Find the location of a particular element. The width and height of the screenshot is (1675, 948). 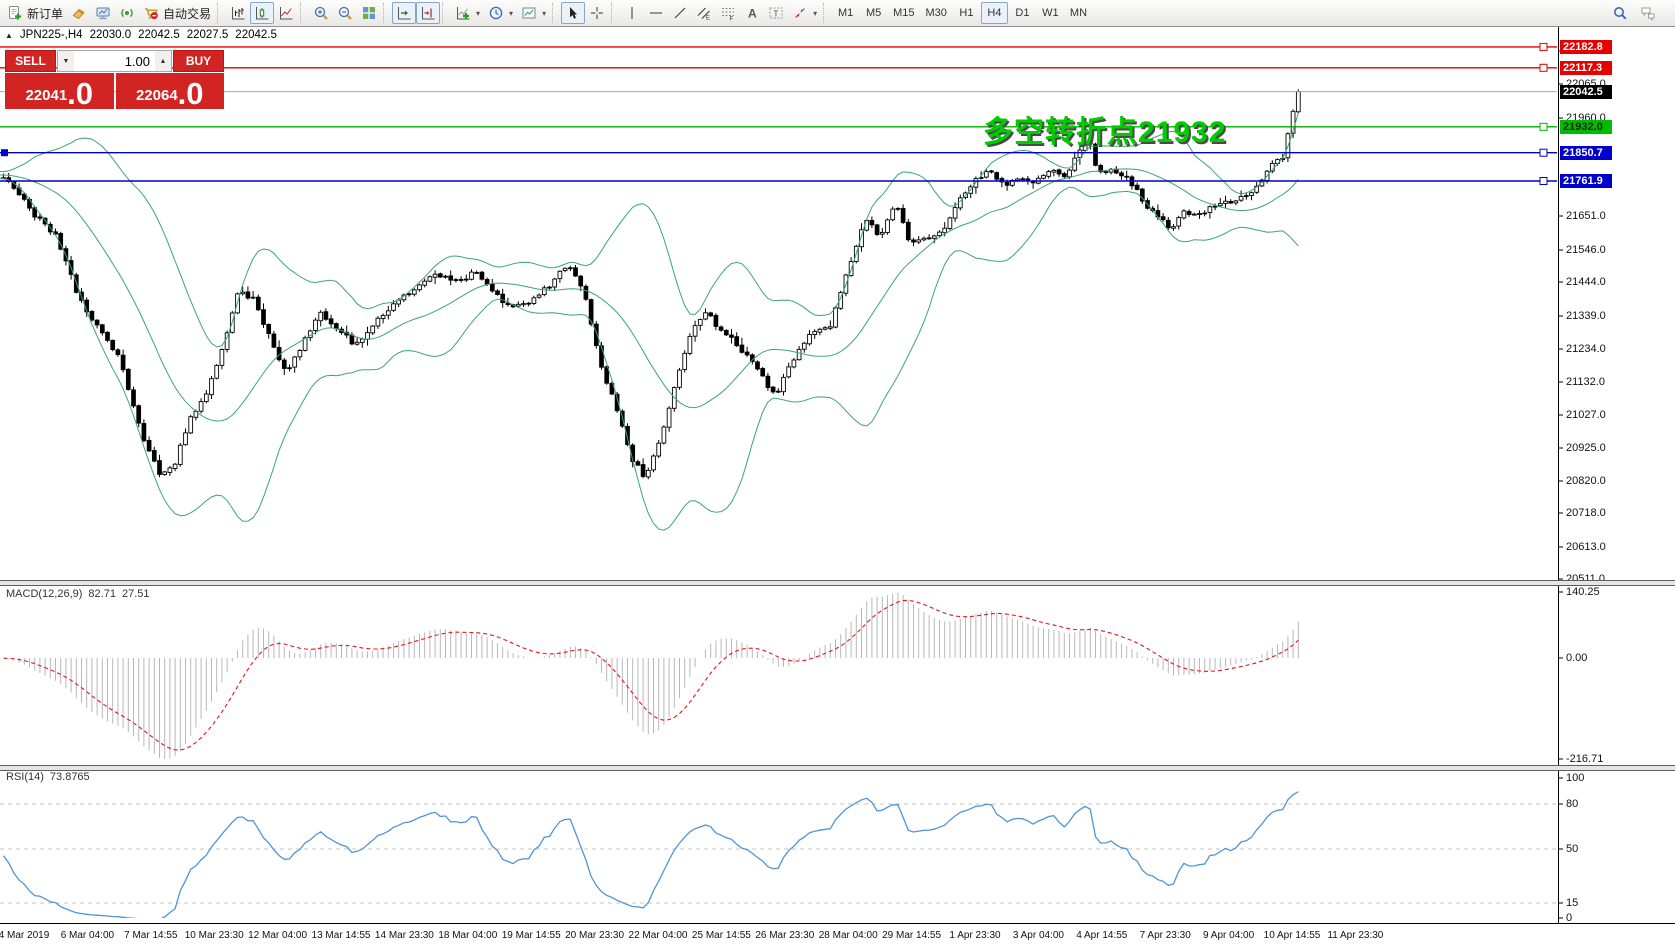

trendline-tool-button is located at coordinates (680, 13).